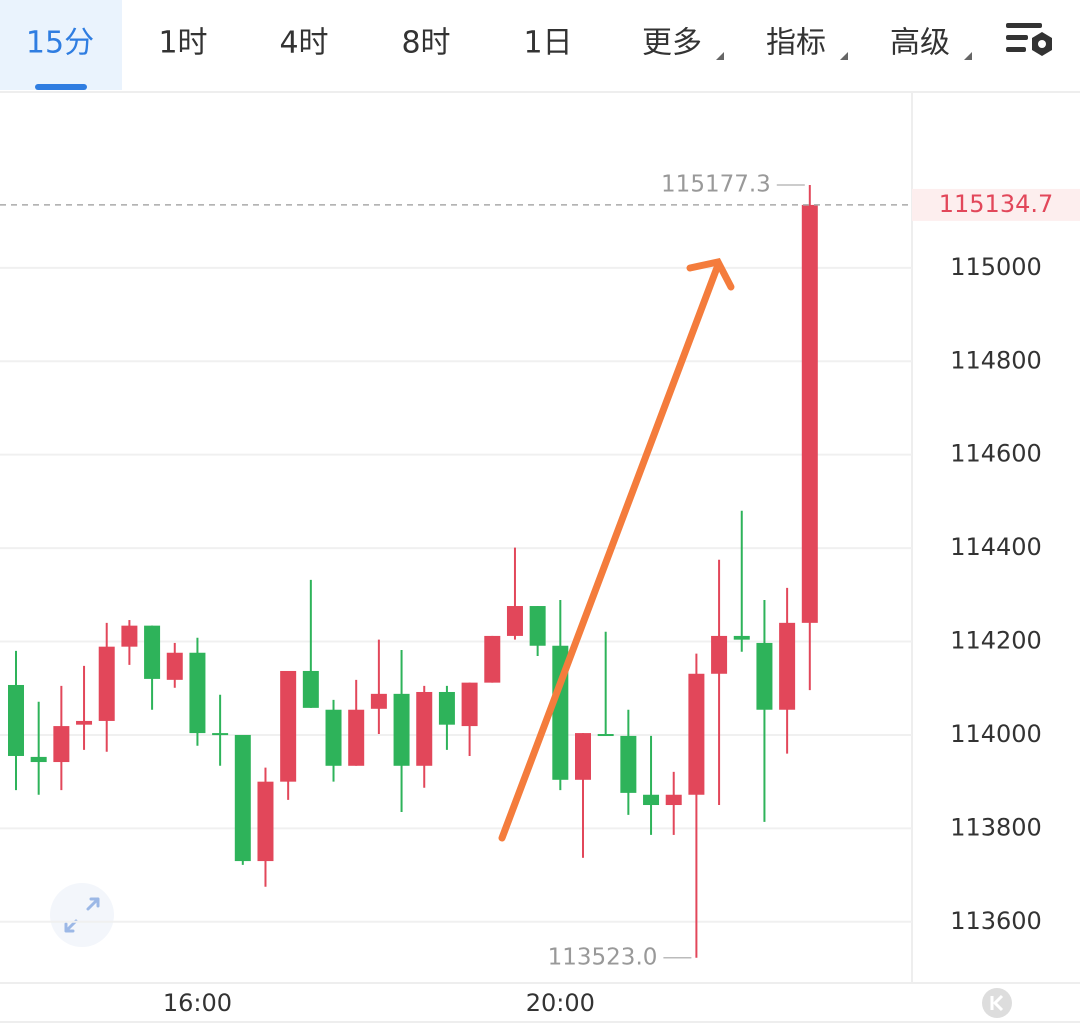 This screenshot has height=1028, width=1080. Describe the element at coordinates (182, 43) in the screenshot. I see `tab: 1时` at that location.